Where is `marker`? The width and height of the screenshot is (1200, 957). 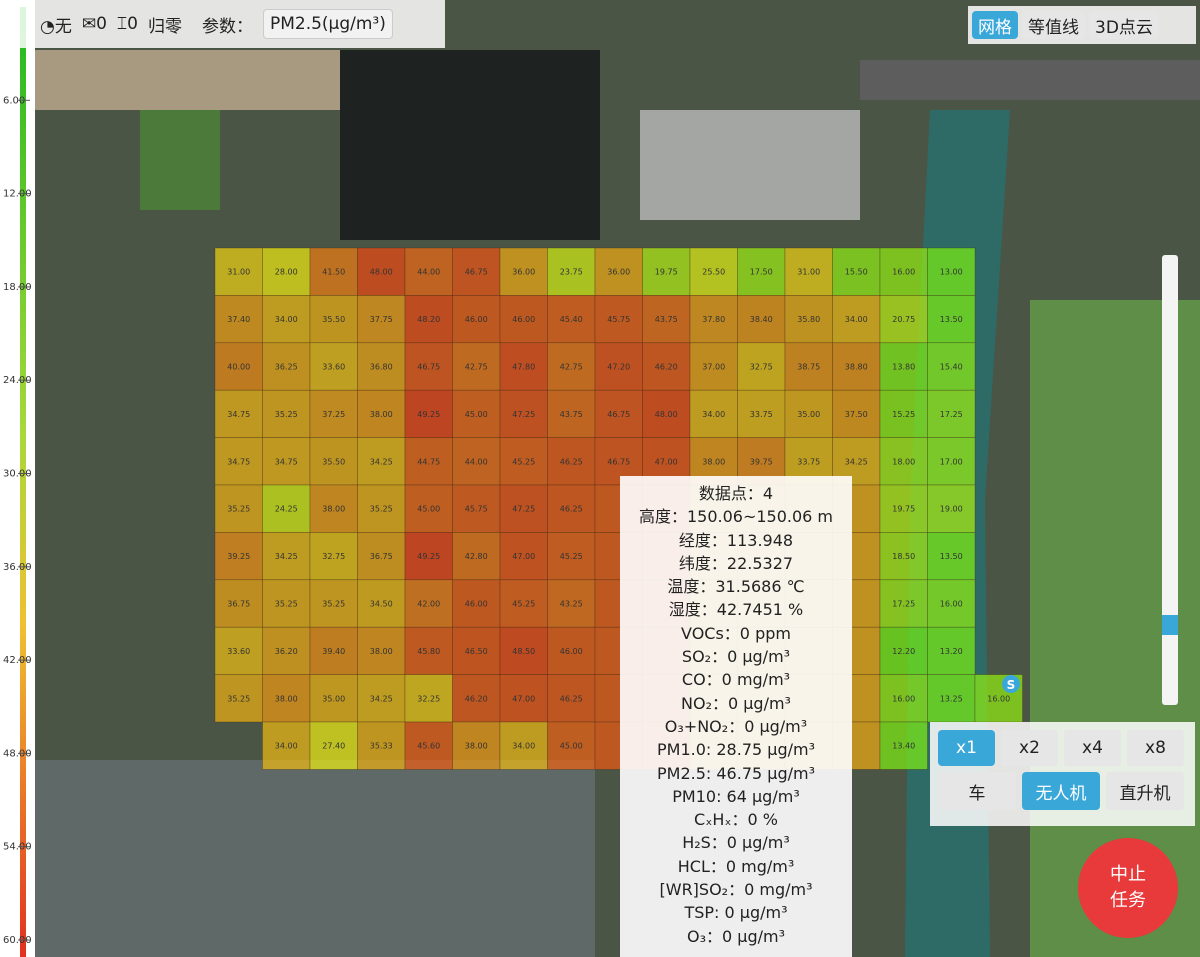
marker is located at coordinates (1011, 684).